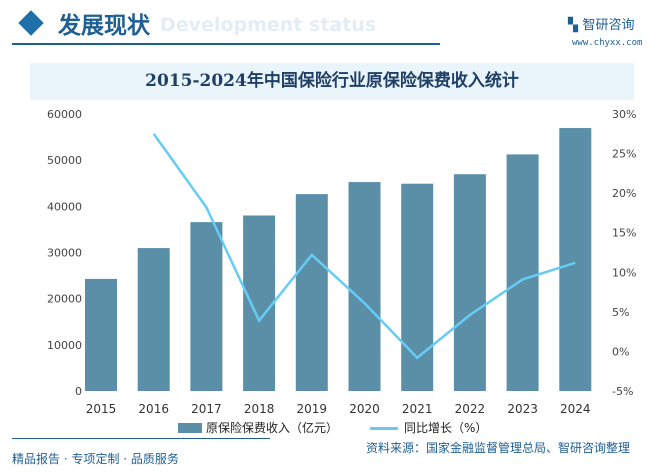 This screenshot has height=472, width=664. I want to click on legend-bar-swatch, so click(190, 428).